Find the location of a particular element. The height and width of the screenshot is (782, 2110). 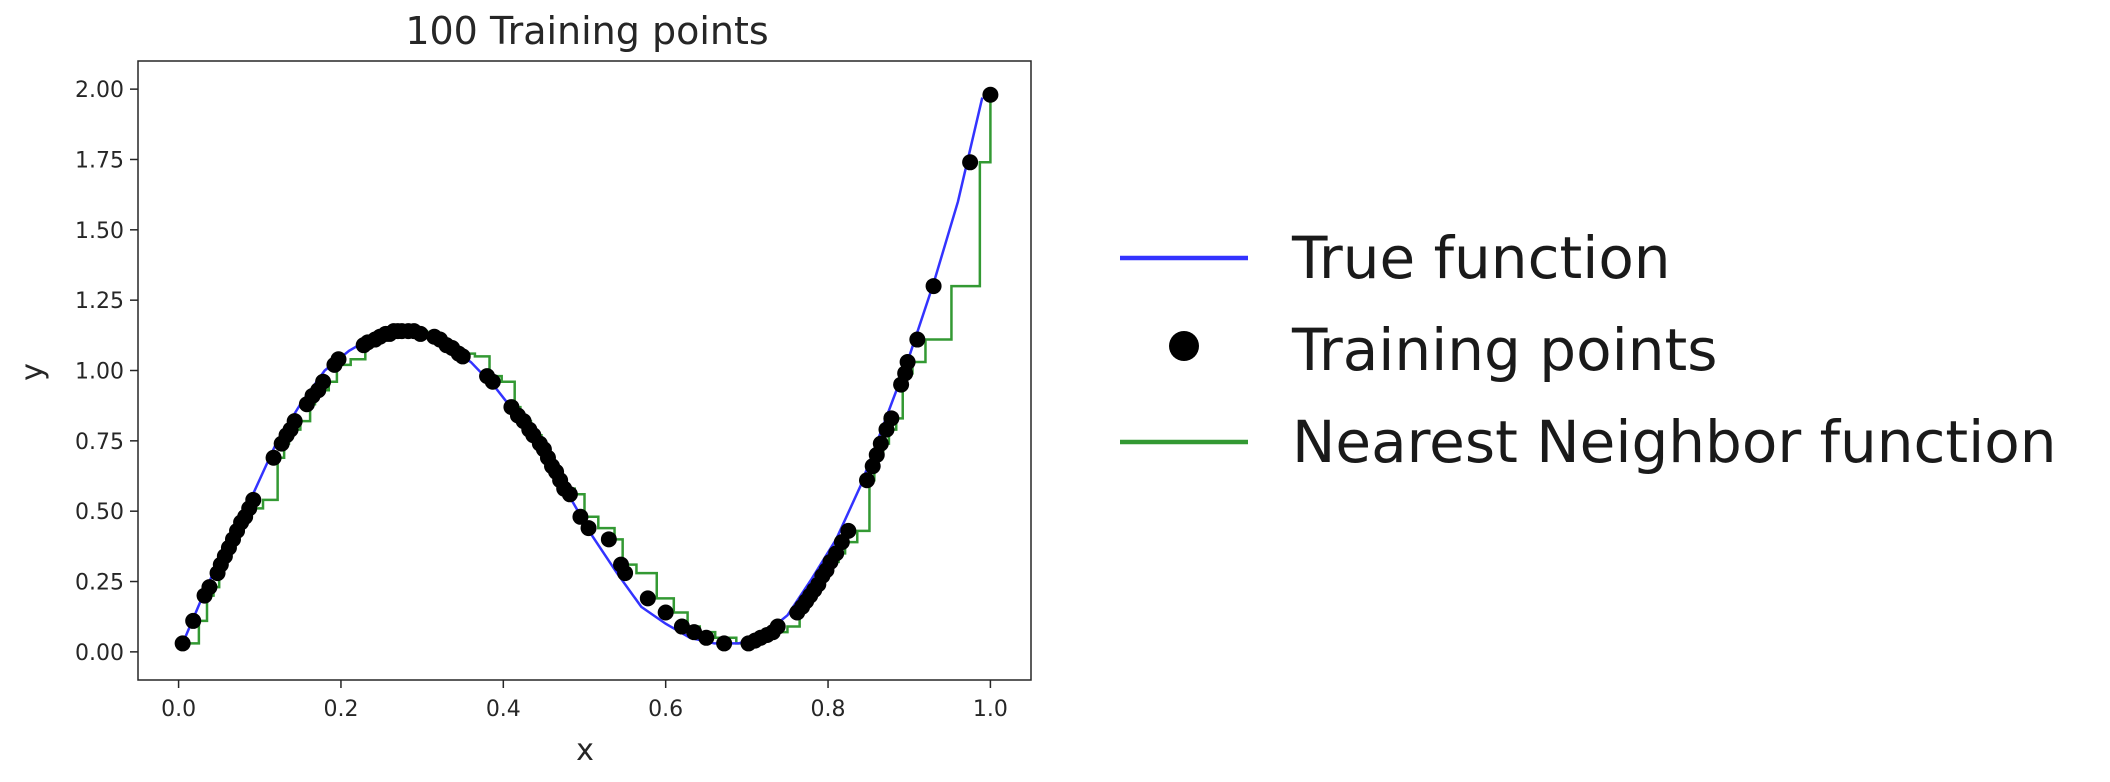

legend-label: True function is located at coordinates (1481, 258).